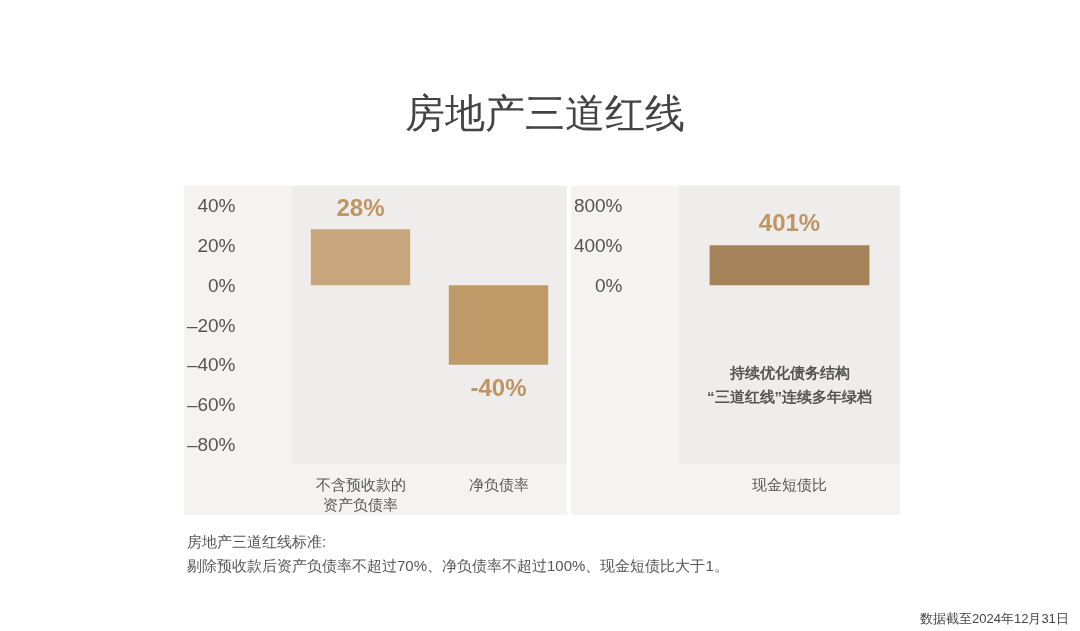 This screenshot has width=1080, height=631. Describe the element at coordinates (789, 396) in the screenshot. I see `annotation: “三道红线”连续多年绿档` at that location.